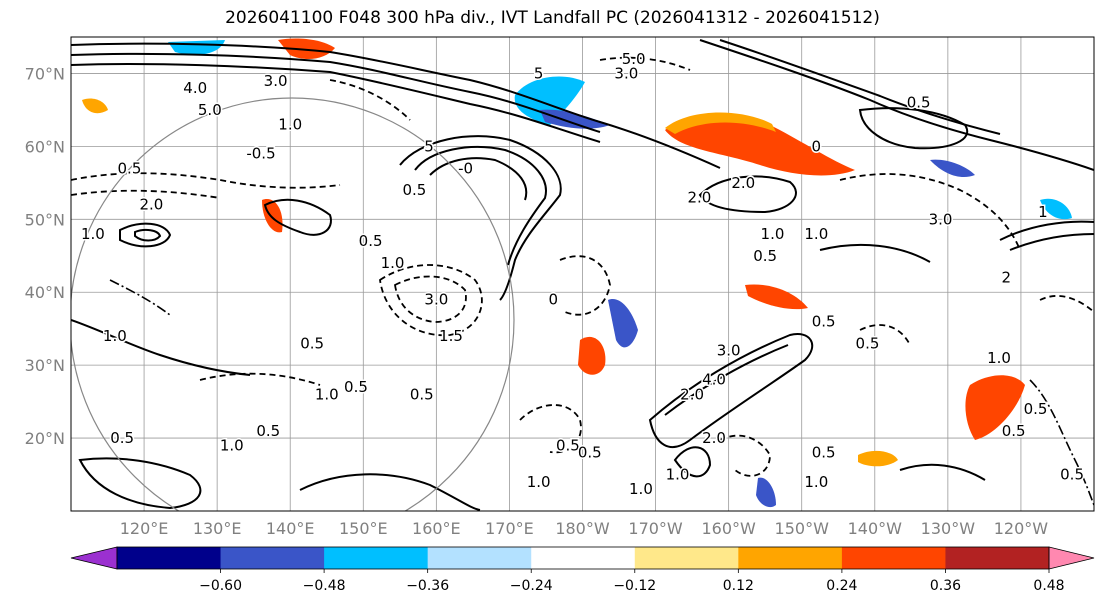 Image resolution: width=1105 pixels, height=604 pixels. What do you see at coordinates (465, 168) in the screenshot?
I see `contour-label: -0` at bounding box center [465, 168].